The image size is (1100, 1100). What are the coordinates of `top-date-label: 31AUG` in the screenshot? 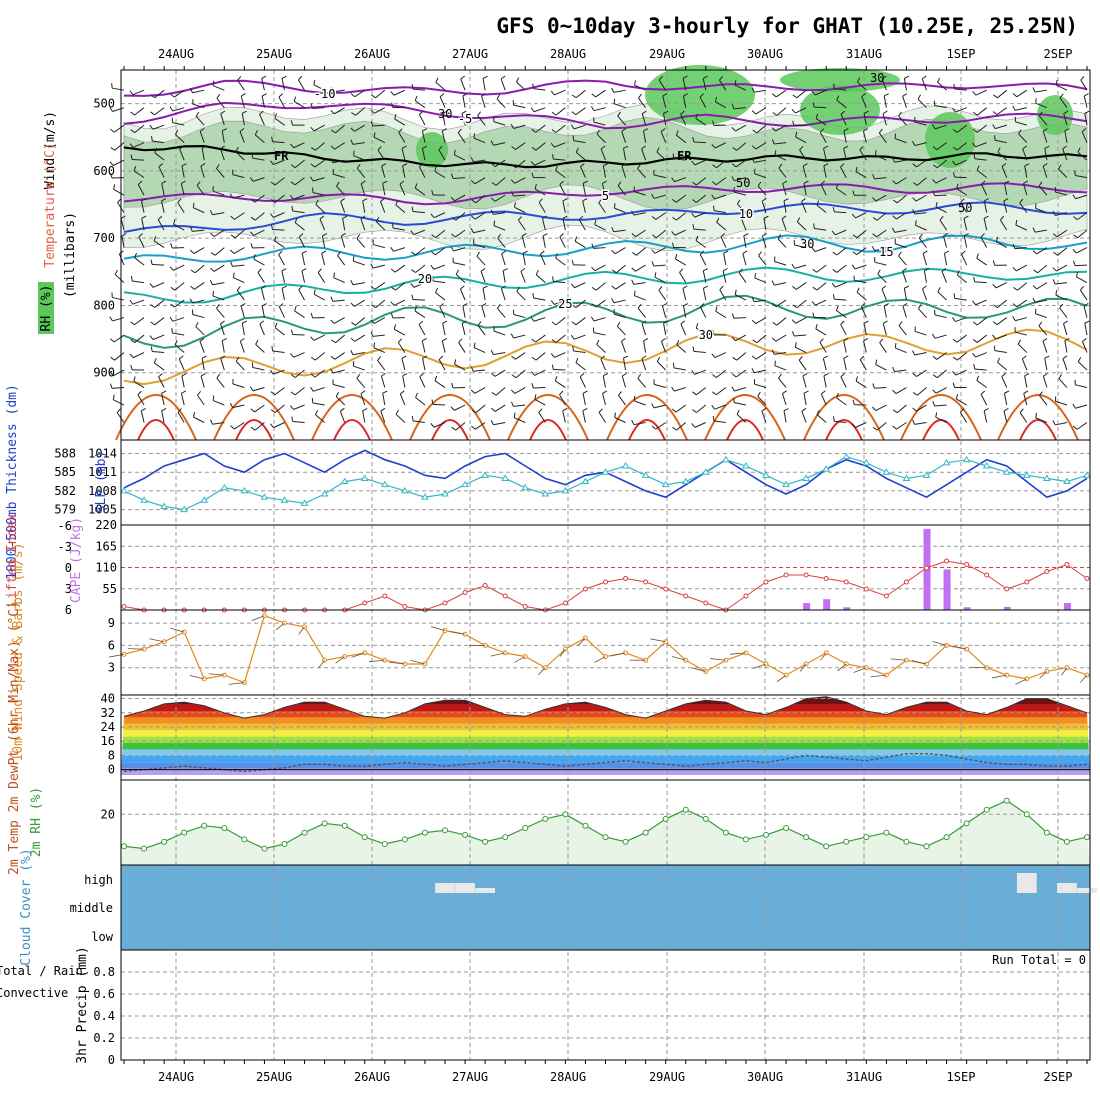 It's located at (864, 54).